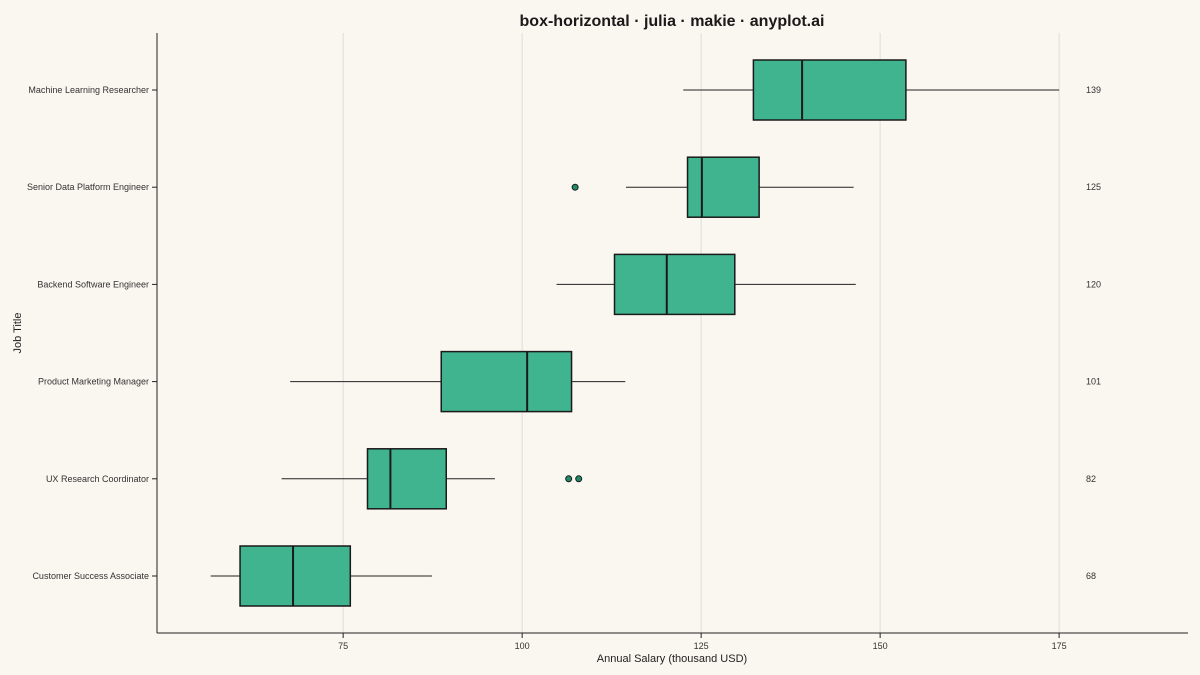 The width and height of the screenshot is (1200, 675). Describe the element at coordinates (1093, 284) in the screenshot. I see `median-value-label: 120` at that location.